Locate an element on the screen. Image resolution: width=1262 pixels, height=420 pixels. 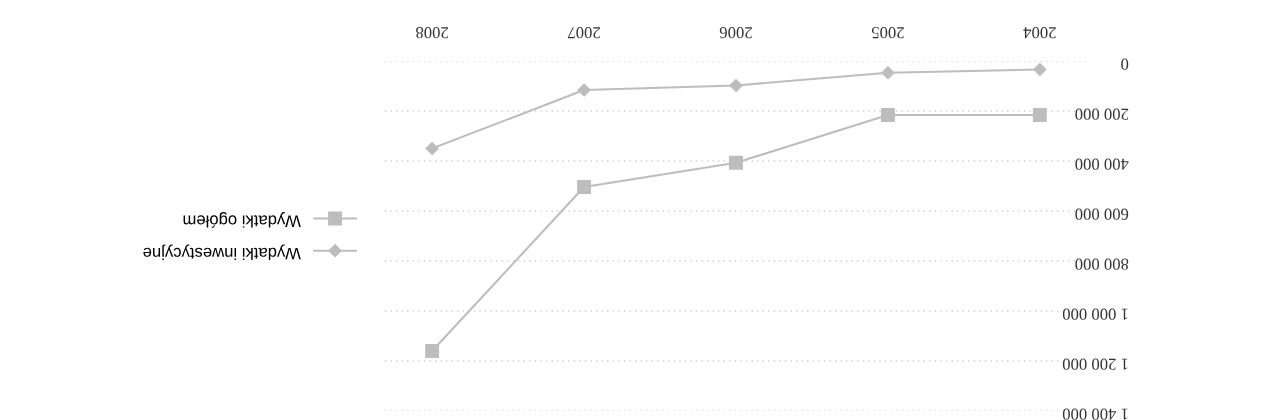
y-tick-label: 400 000 is located at coordinates (1102, 164).